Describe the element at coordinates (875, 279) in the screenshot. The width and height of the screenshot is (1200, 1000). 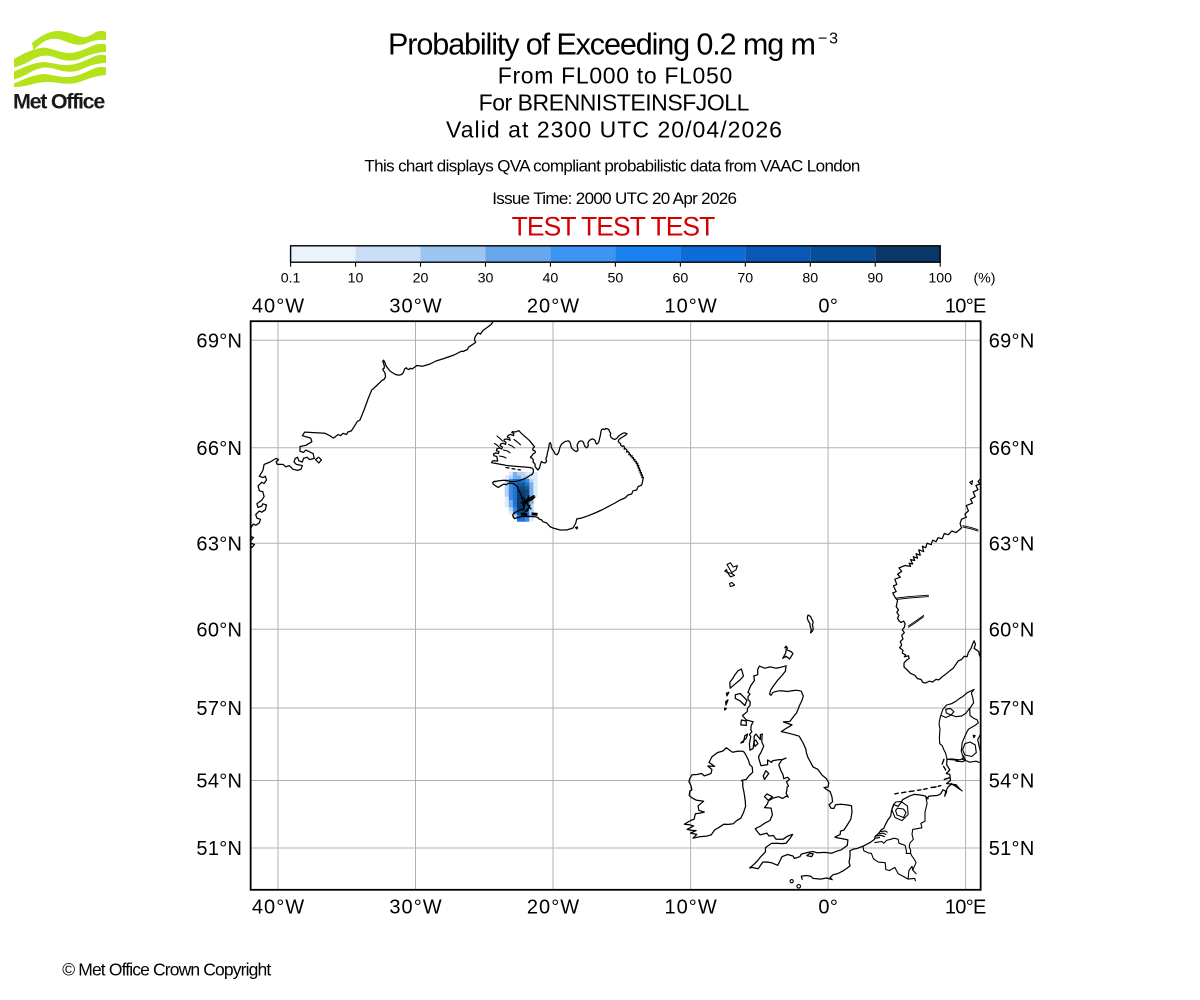
I see `svg-text: 90` at that location.